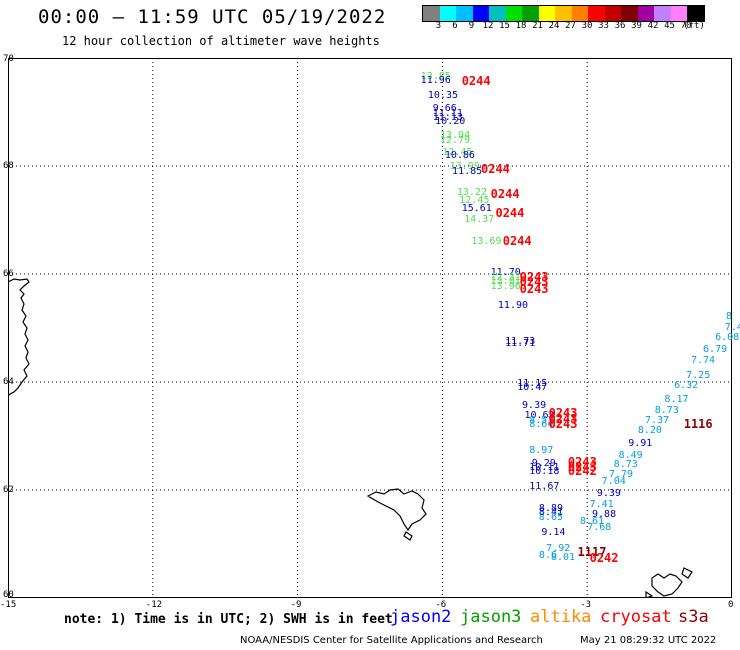 This screenshot has height=650, width=740. Describe the element at coordinates (601, 504) in the screenshot. I see `wave-height-label: 7.41` at that location.